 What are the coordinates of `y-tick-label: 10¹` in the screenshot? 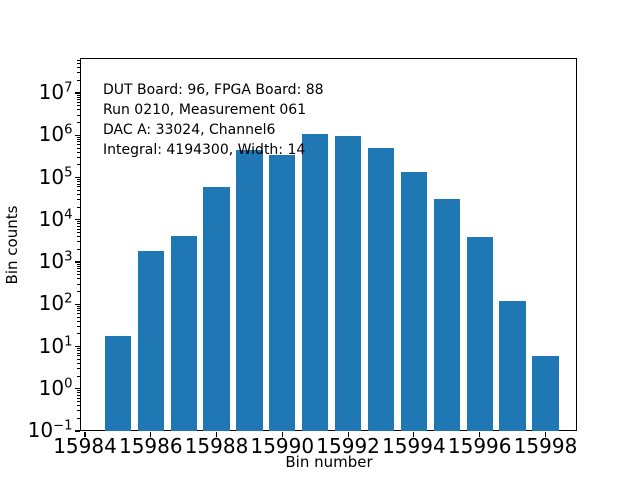 It's located at (55, 345).